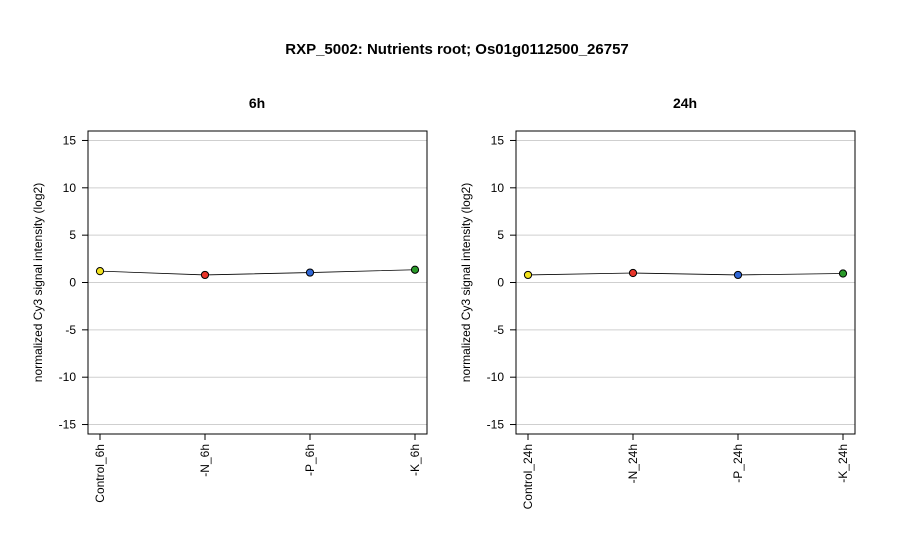 The height and width of the screenshot is (555, 900). I want to click on x-tick-label: -K_24h, so click(843, 463).